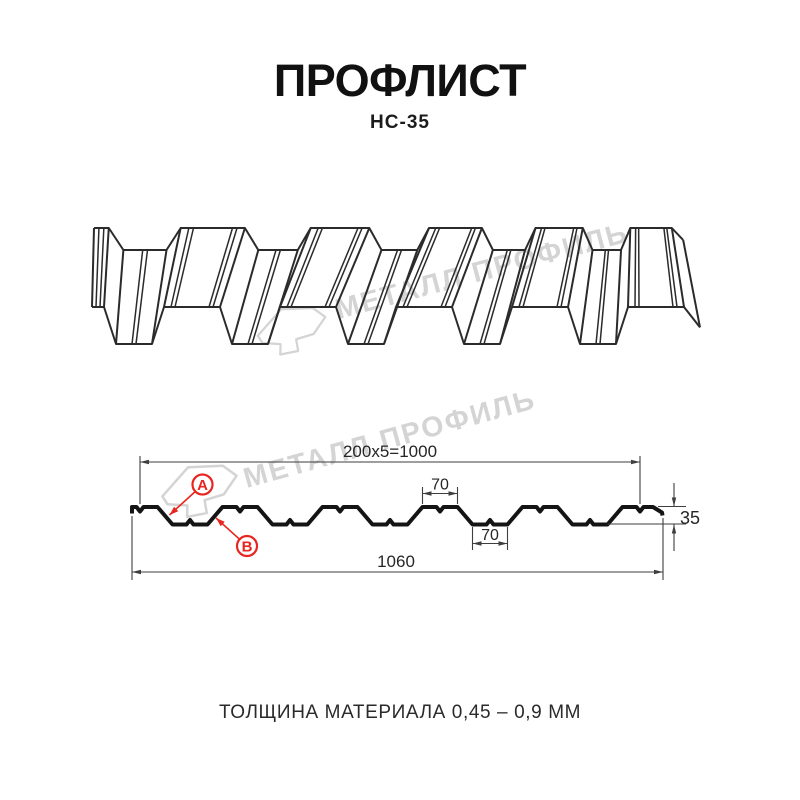 The height and width of the screenshot is (800, 800). I want to click on marker-a-label: A, so click(202, 485).